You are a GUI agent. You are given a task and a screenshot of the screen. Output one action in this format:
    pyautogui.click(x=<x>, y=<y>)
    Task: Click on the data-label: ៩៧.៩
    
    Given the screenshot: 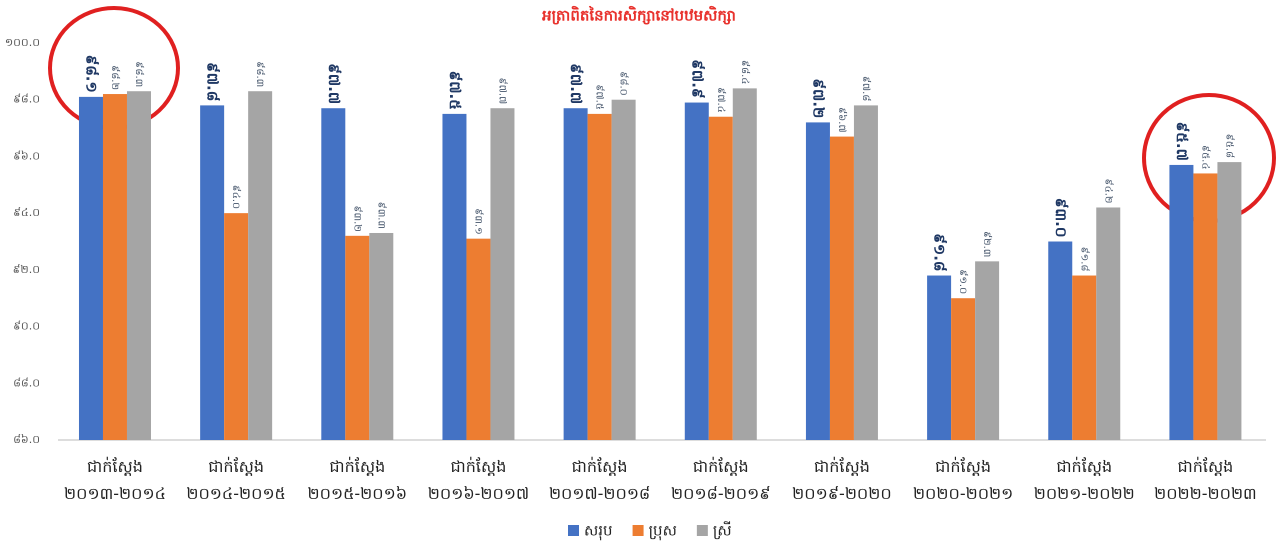 What is the action you would take?
    pyautogui.click(x=697, y=78)
    